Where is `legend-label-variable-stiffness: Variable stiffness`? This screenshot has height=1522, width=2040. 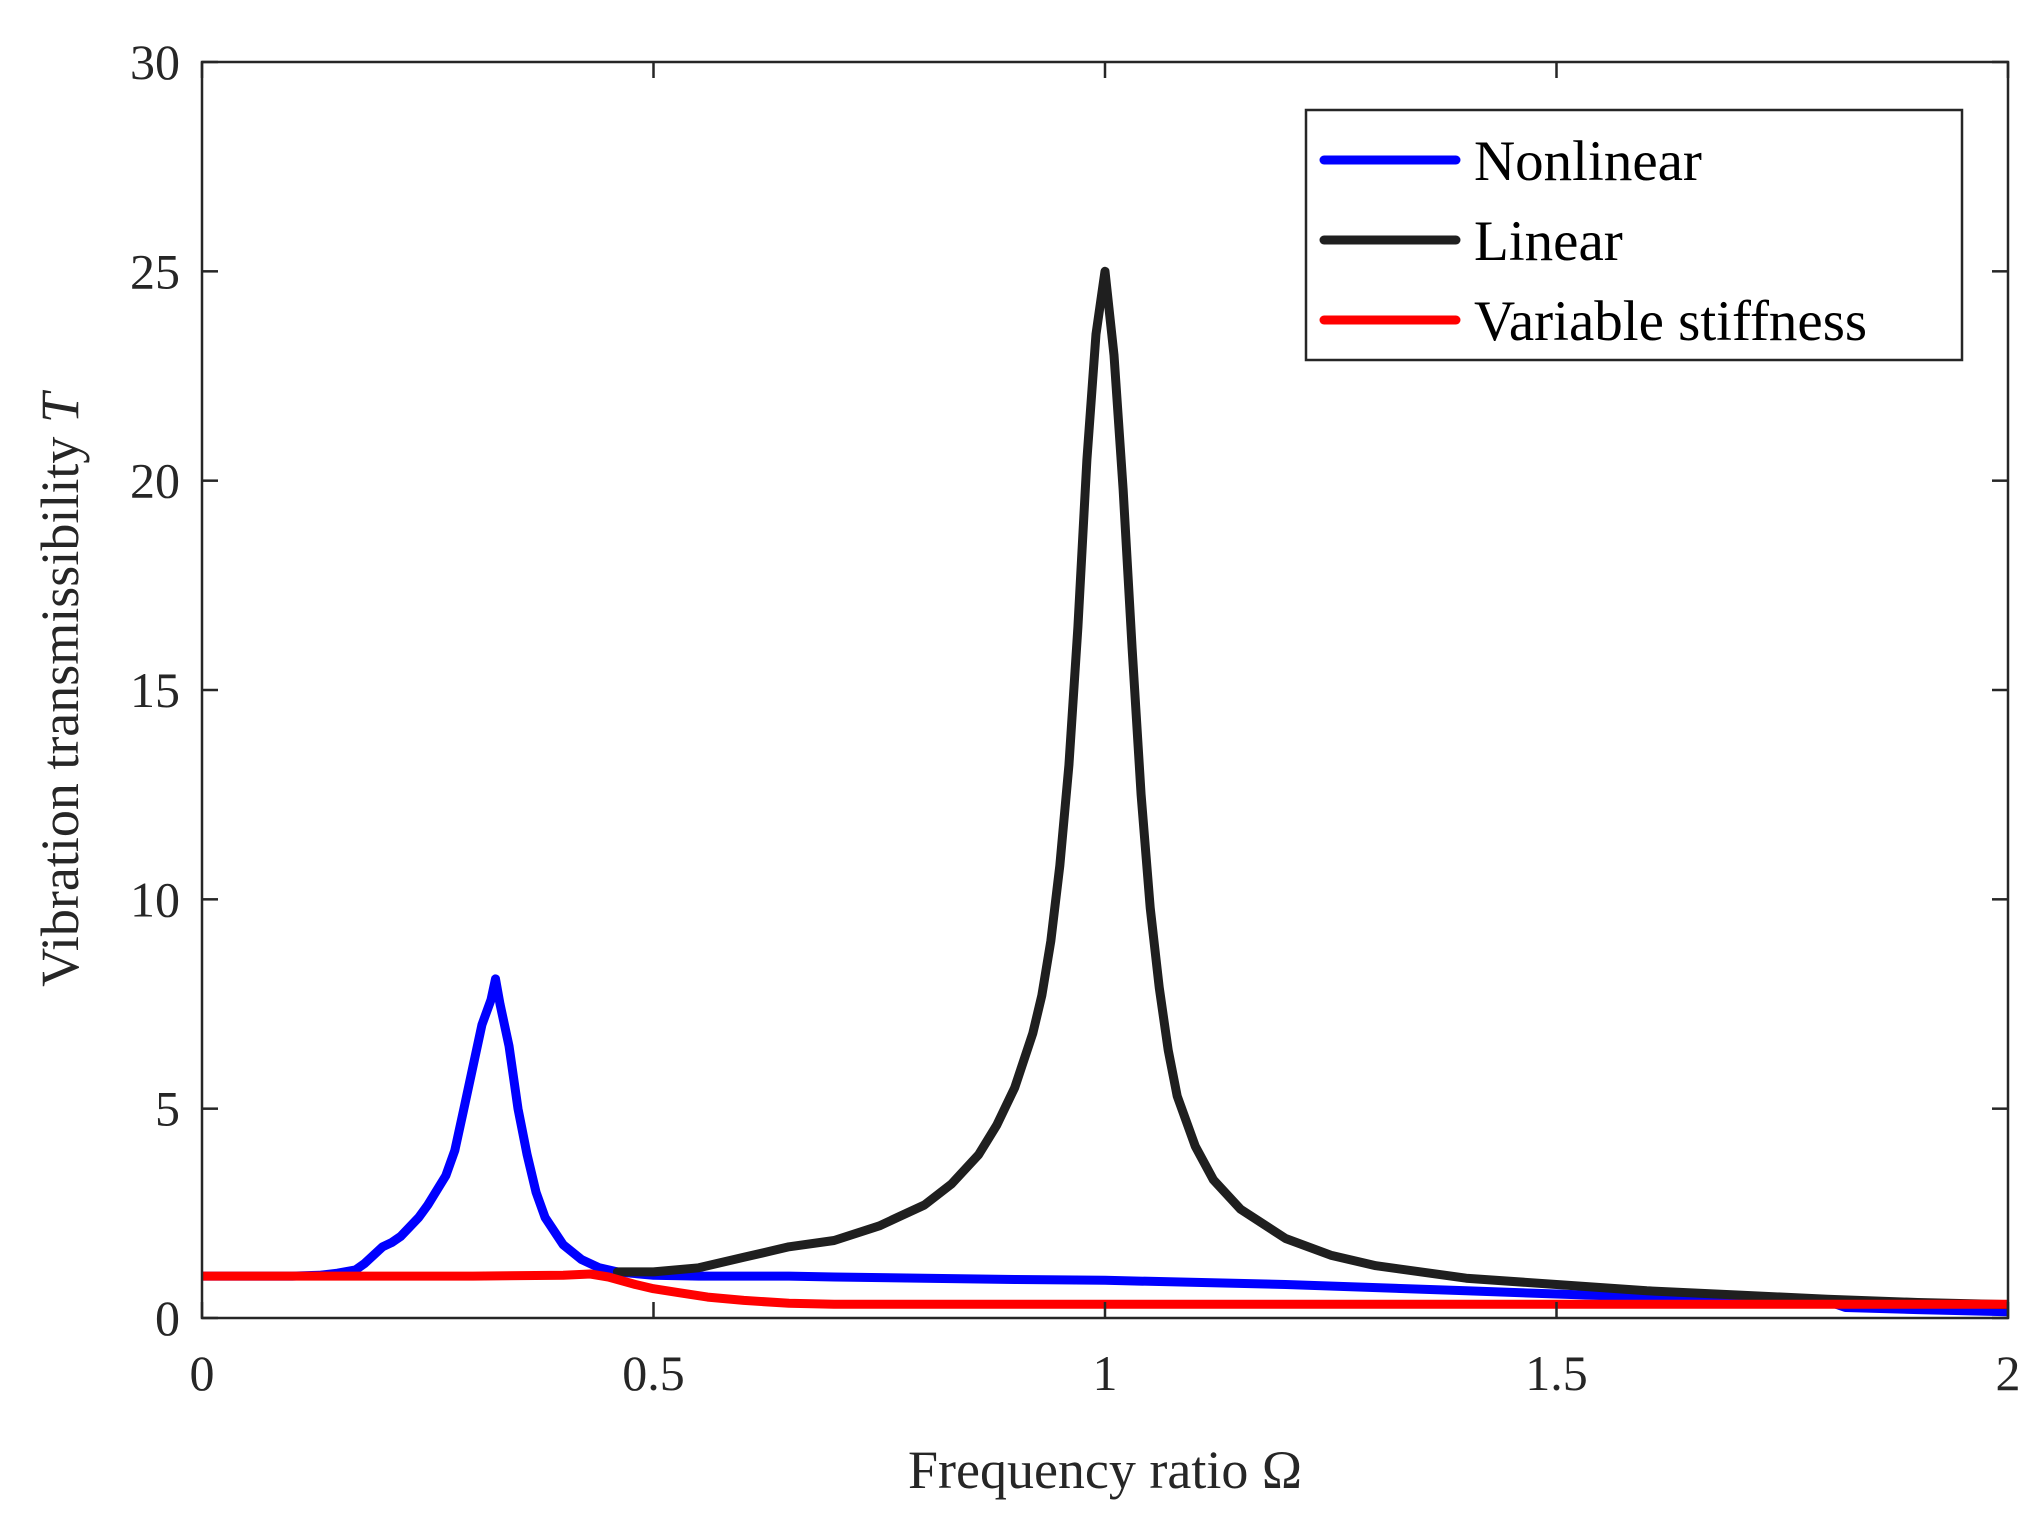
legend-label-variable-stiffness: Variable stiffness is located at coordinates (1670, 321).